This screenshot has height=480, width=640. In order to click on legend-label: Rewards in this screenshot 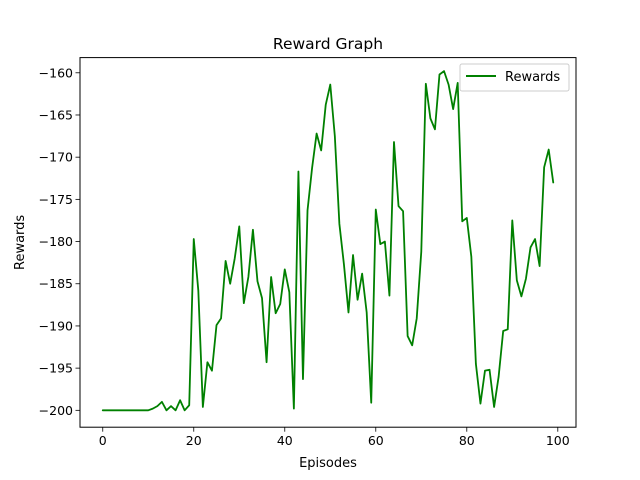, I will do `click(532, 77)`.